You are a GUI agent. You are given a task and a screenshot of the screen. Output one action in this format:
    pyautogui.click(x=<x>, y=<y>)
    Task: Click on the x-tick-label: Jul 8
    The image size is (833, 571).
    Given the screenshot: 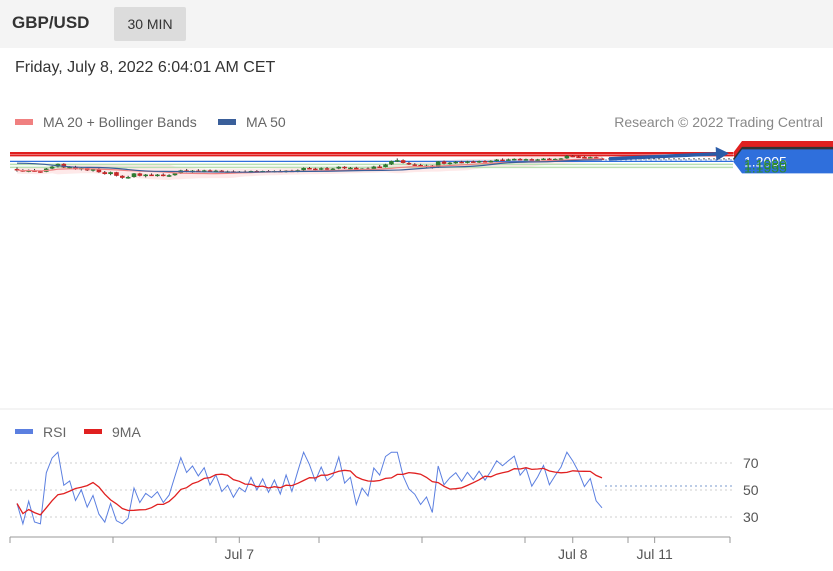 What is the action you would take?
    pyautogui.click(x=573, y=554)
    